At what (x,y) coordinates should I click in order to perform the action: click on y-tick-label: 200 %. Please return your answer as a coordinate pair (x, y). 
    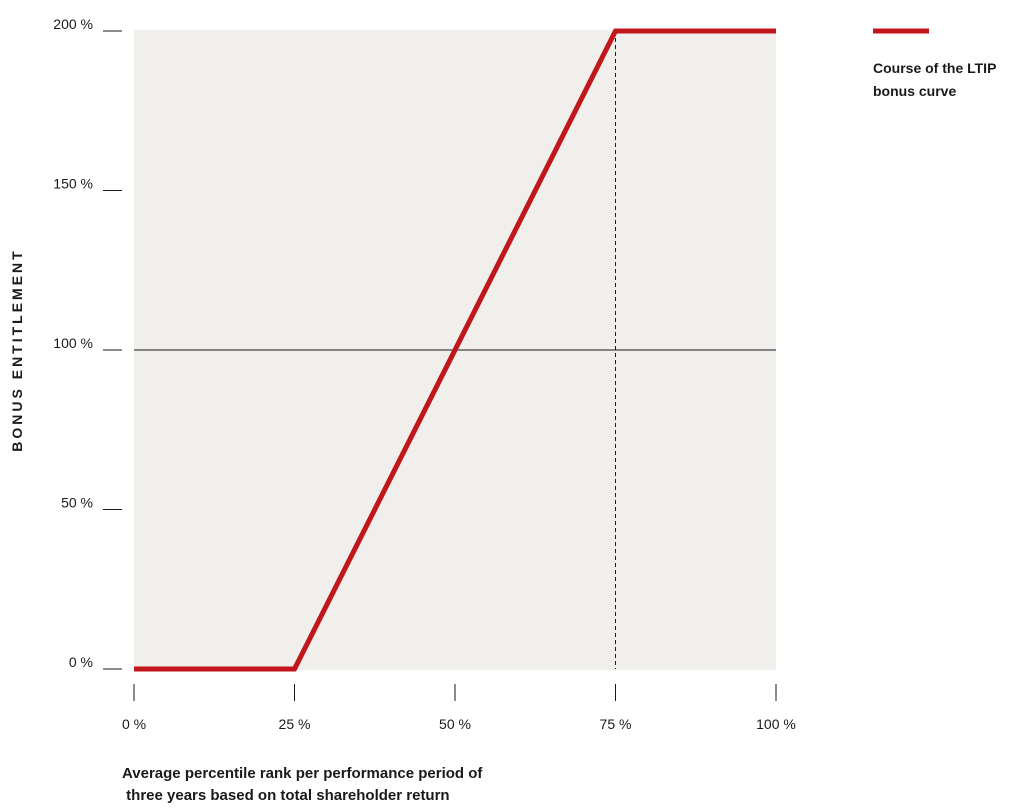
    Looking at the image, I should click on (73, 24).